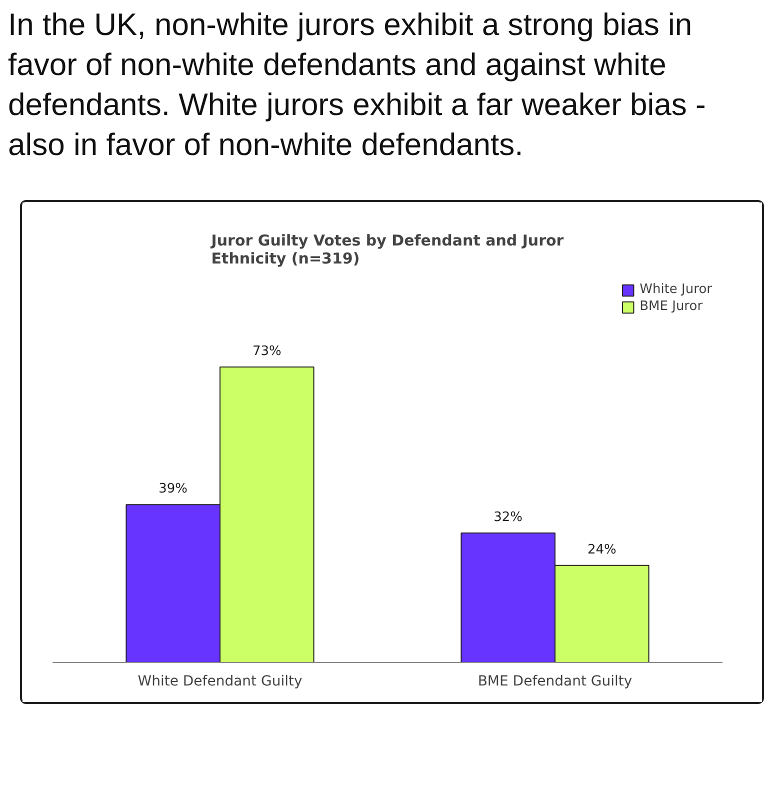  Describe the element at coordinates (601, 550) in the screenshot. I see `data-label: 24%` at that location.